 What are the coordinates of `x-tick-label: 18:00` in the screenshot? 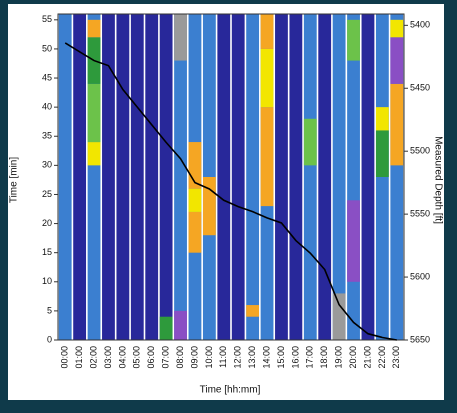 It's located at (324, 357).